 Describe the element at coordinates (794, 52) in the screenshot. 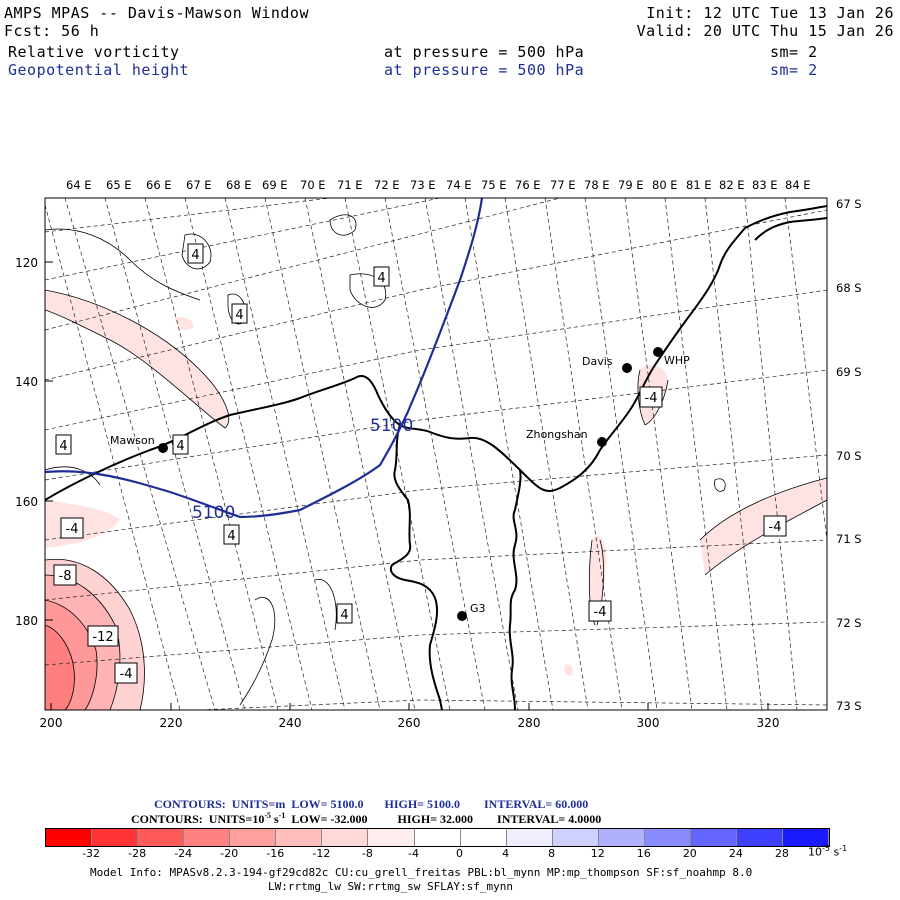

I see `field1-smoothing: sm= 2` at that location.